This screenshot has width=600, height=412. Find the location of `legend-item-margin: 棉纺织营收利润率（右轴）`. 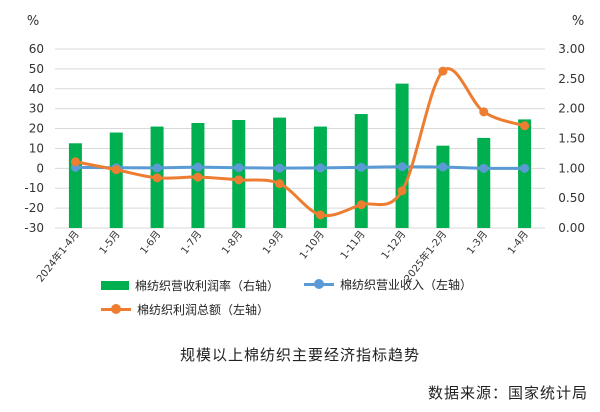

legend-item-margin: 棉纺织营收利润率（右轴） is located at coordinates (190, 285).